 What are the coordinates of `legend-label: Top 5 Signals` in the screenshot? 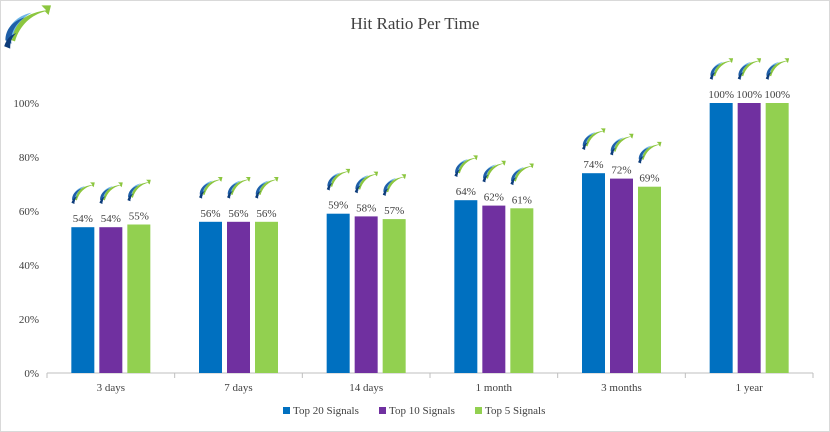 It's located at (515, 411).